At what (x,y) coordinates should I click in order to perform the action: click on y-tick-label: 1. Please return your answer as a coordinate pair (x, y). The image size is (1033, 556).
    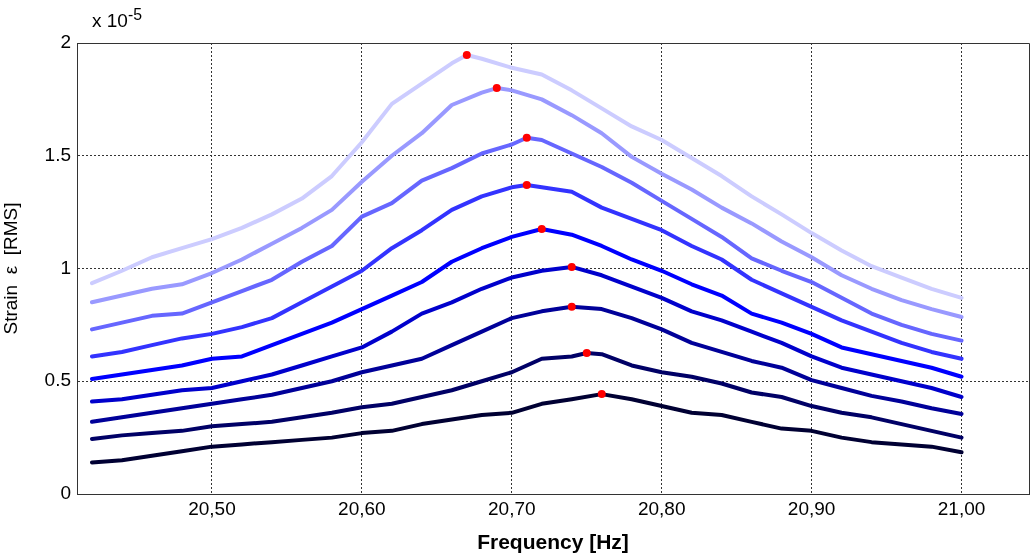
    Looking at the image, I should click on (65, 267).